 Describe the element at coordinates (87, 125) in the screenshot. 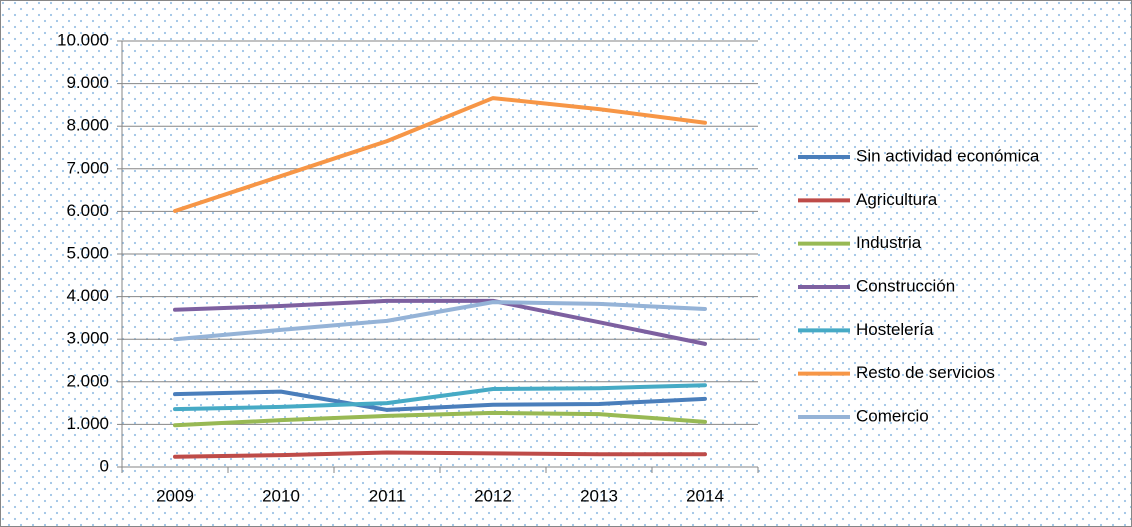

I see `y-tick-label: 8.000` at that location.